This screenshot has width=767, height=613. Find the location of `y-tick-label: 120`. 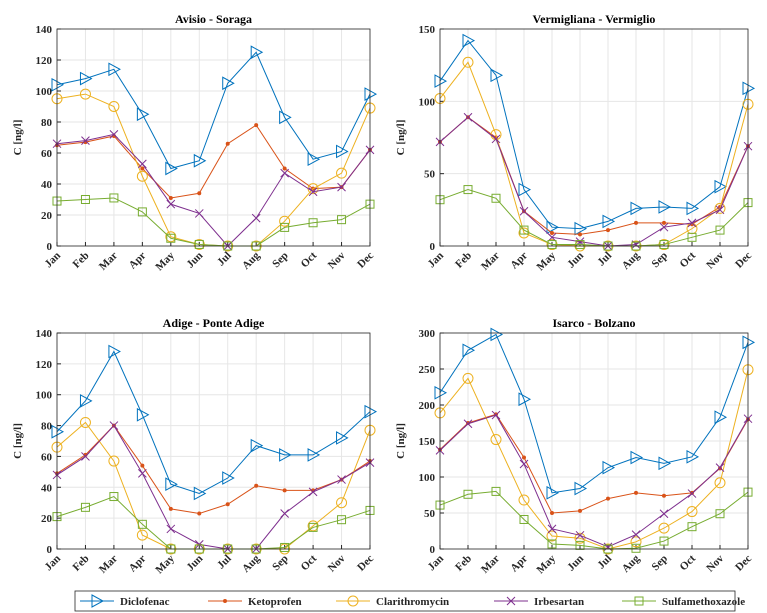

y-tick-label: 120 is located at coordinates (44, 365).